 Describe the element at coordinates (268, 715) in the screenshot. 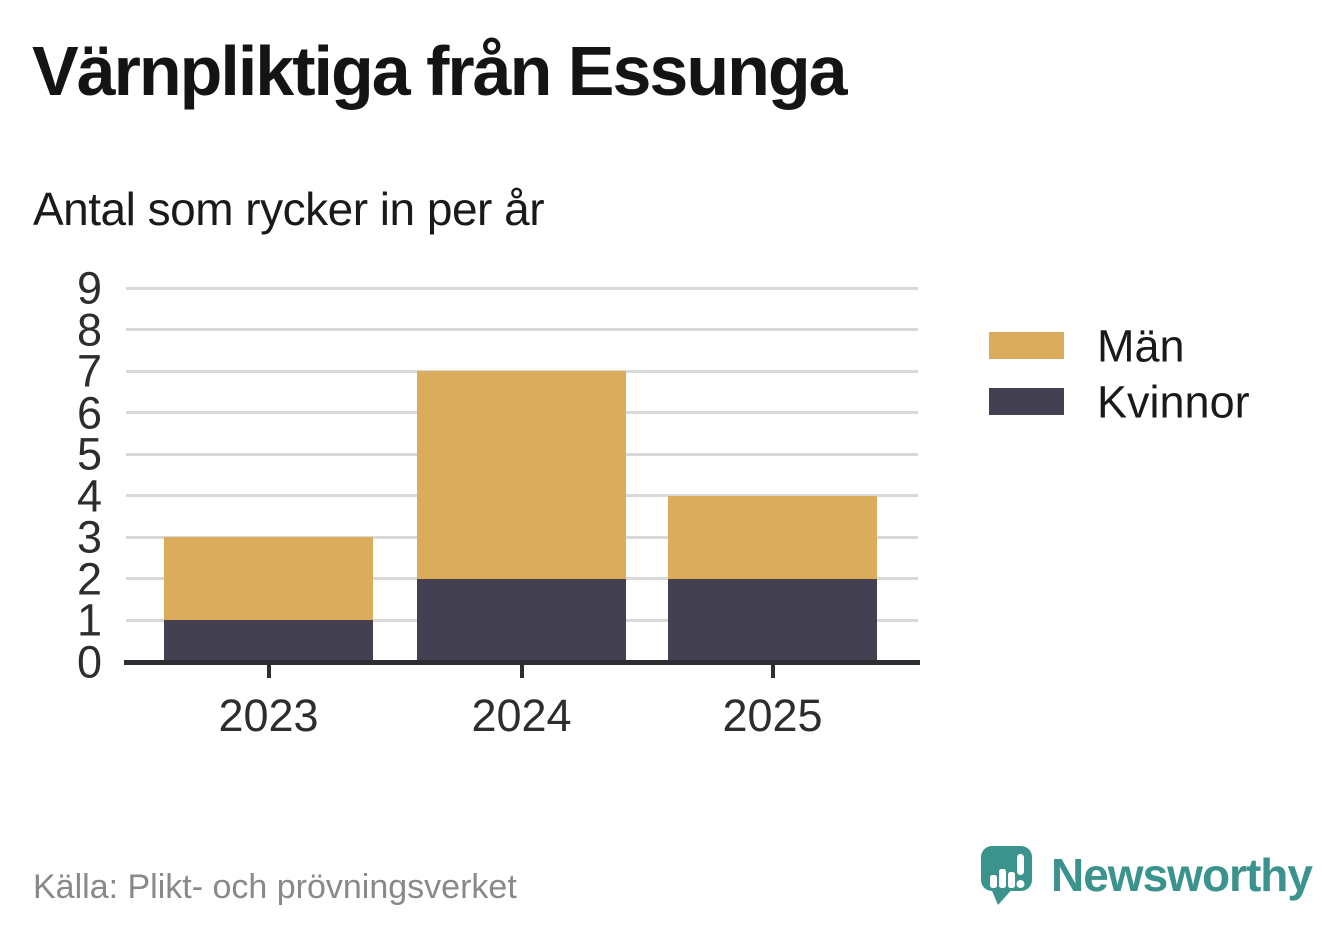

I see `x-axis-label-2023: 2023` at that location.